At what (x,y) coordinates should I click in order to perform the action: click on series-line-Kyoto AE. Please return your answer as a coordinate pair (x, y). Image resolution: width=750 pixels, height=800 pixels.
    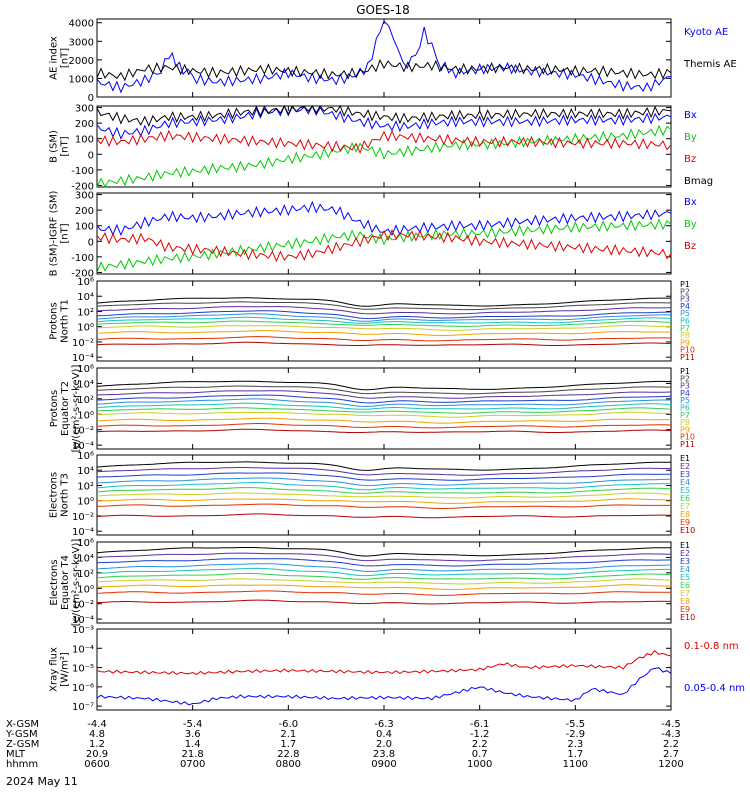
    Looking at the image, I should click on (384, 57).